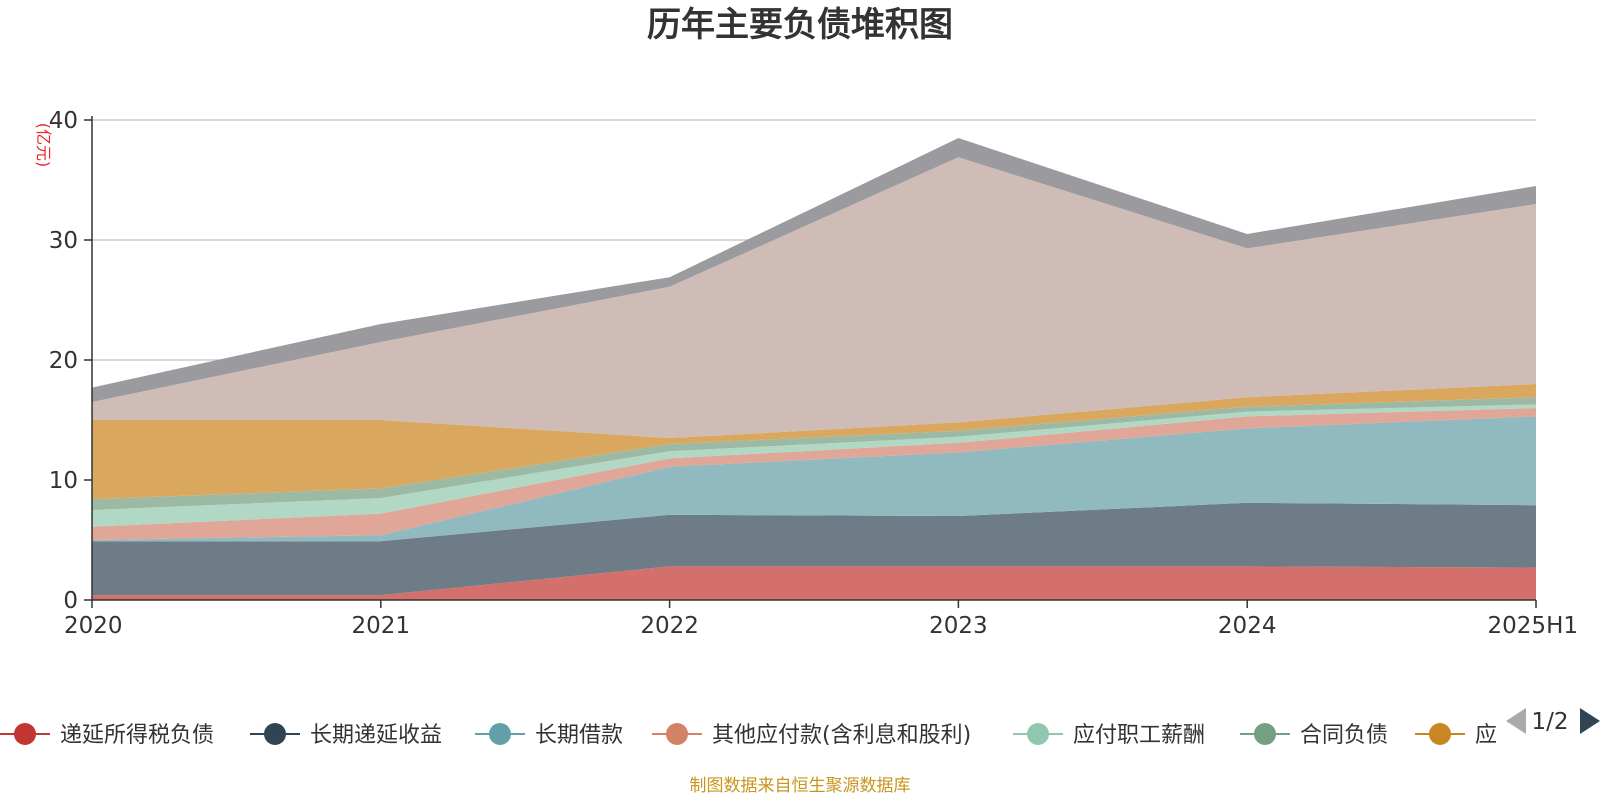 The height and width of the screenshot is (800, 1600). I want to click on legend-item-1: 长期递延收益, so click(346, 735).